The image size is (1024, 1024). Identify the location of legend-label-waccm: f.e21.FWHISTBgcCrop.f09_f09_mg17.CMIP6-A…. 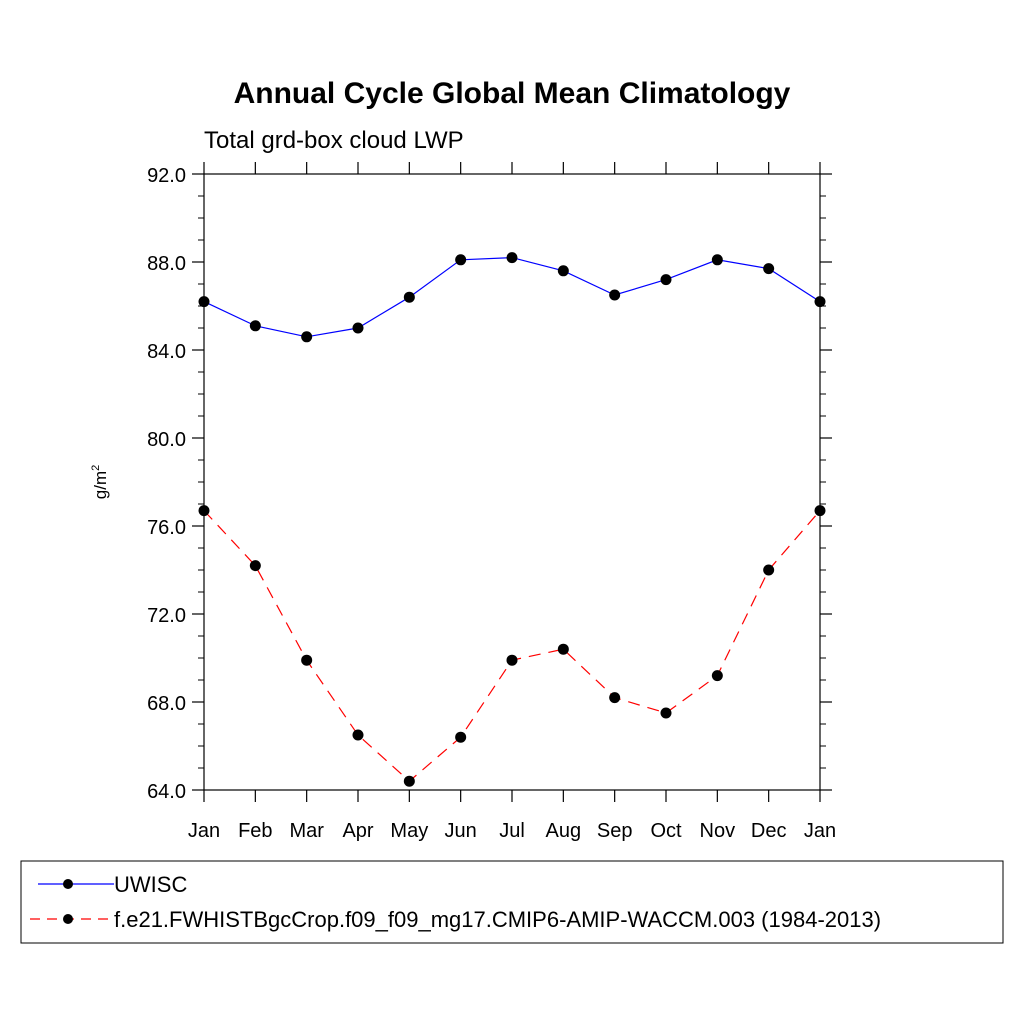
(497, 919).